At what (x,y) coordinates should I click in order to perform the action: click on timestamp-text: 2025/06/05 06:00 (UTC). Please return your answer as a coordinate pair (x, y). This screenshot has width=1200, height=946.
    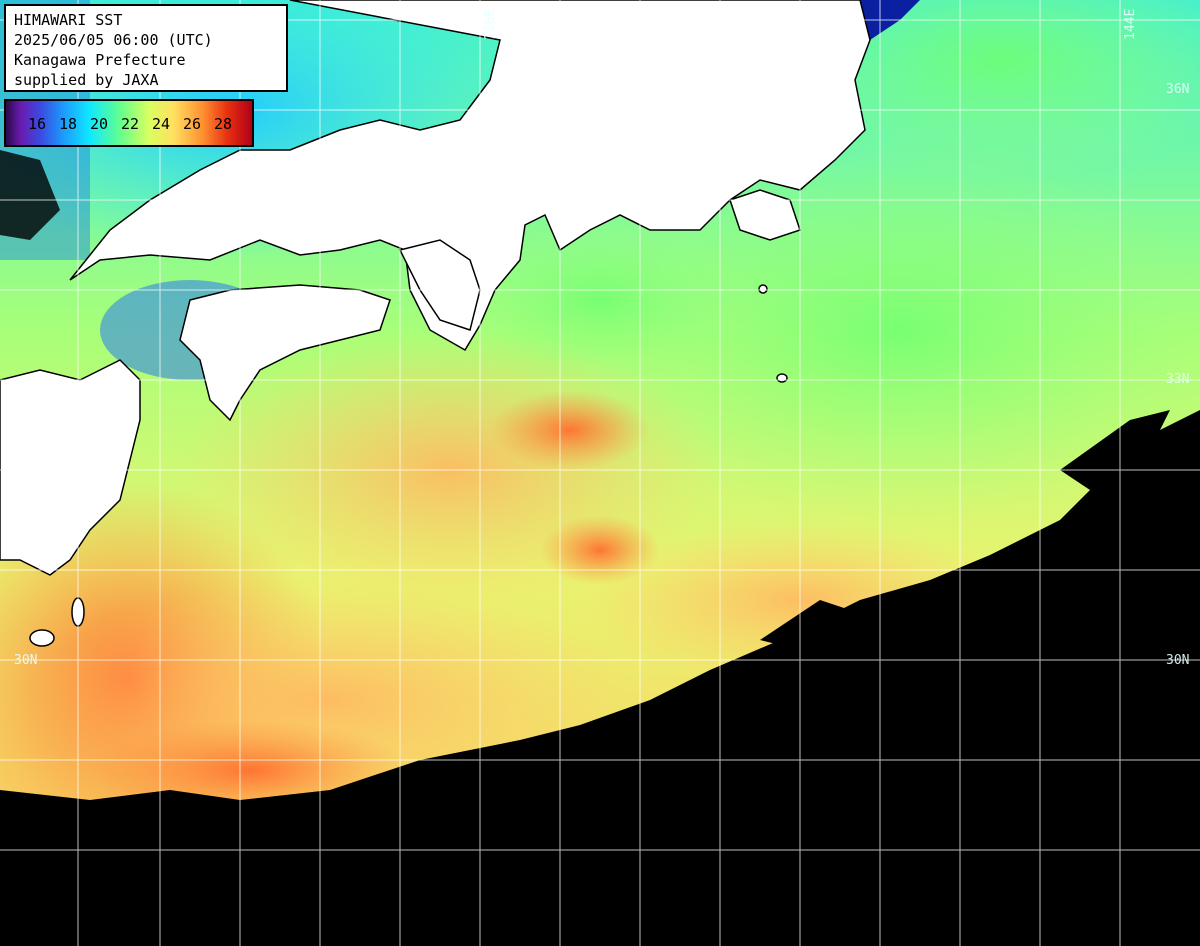
    Looking at the image, I should click on (113, 40).